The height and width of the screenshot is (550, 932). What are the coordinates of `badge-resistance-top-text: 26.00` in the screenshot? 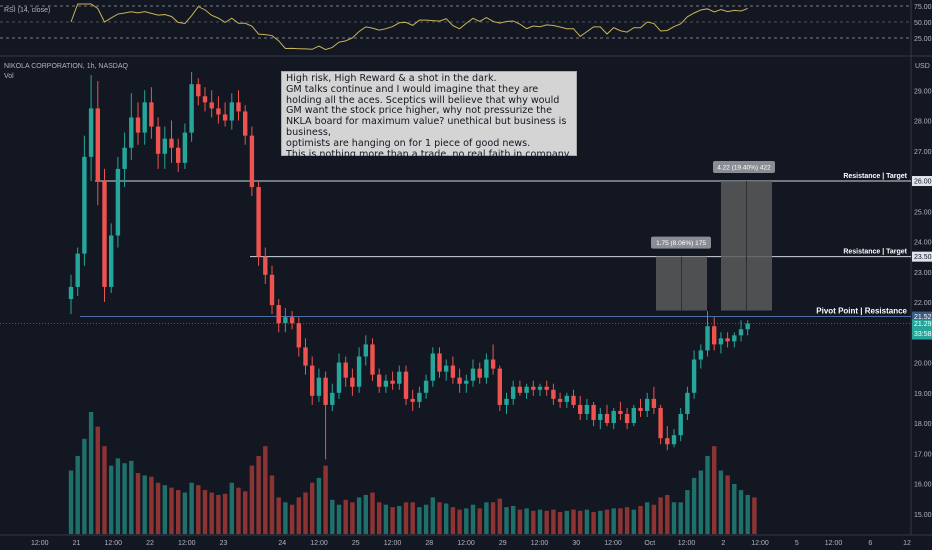 It's located at (923, 182).